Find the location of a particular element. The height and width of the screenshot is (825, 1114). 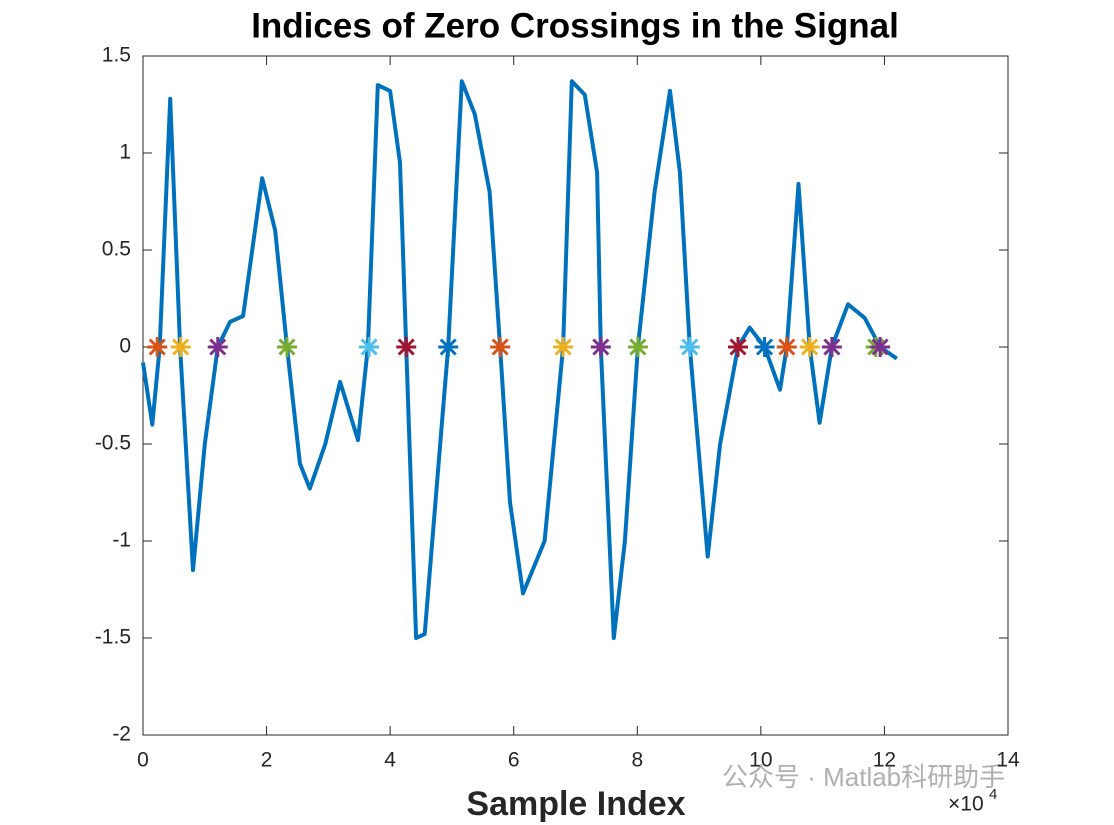

y-tick-label: 0 is located at coordinates (125, 346).